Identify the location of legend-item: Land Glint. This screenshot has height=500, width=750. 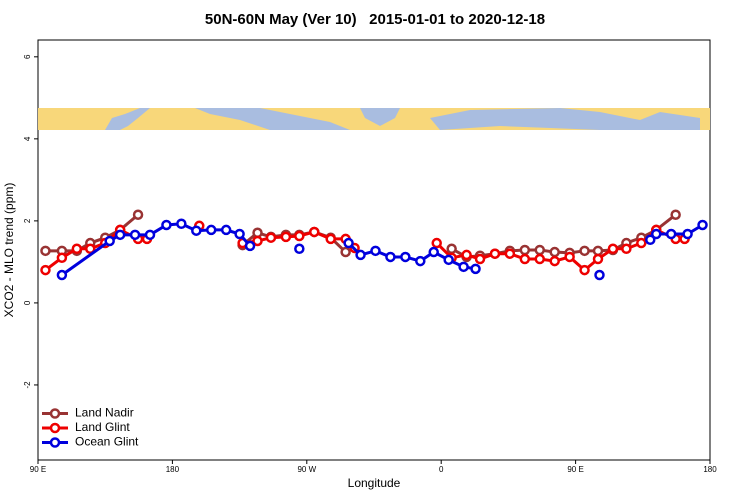
(86, 427).